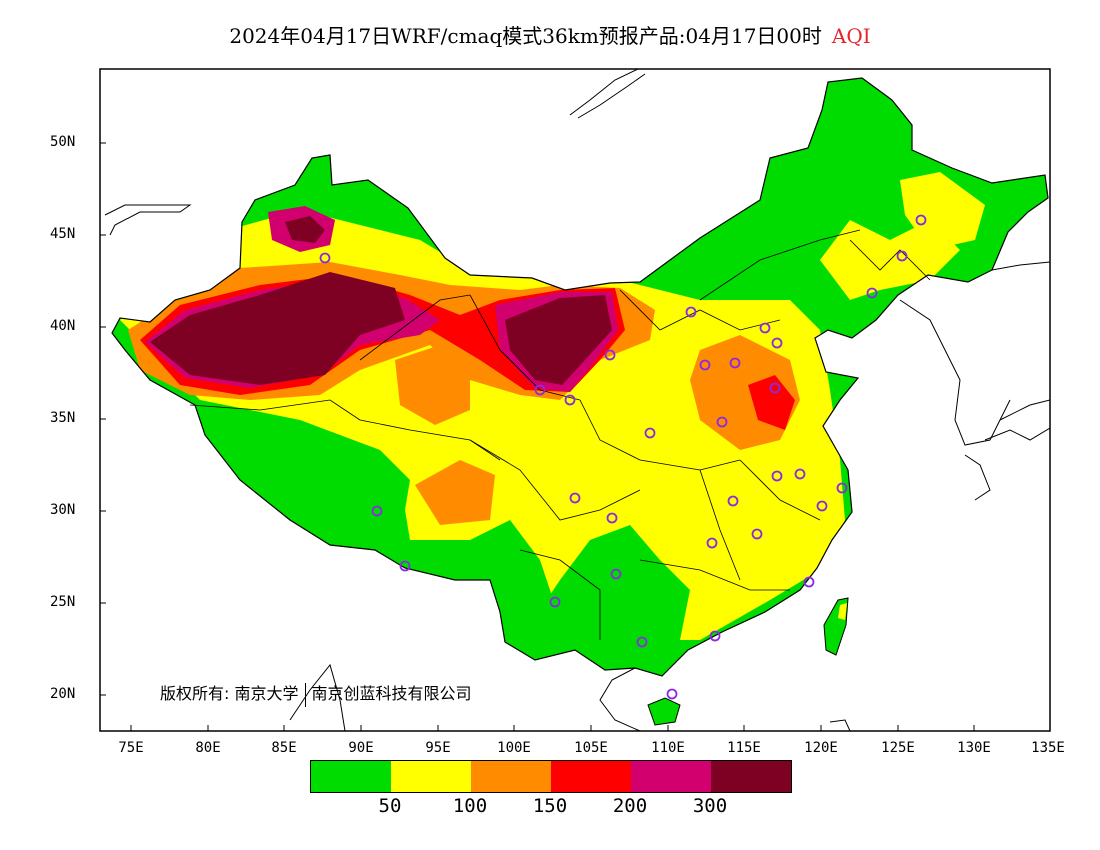 The image size is (1100, 850). I want to click on x-tick-label: 130E, so click(974, 748).